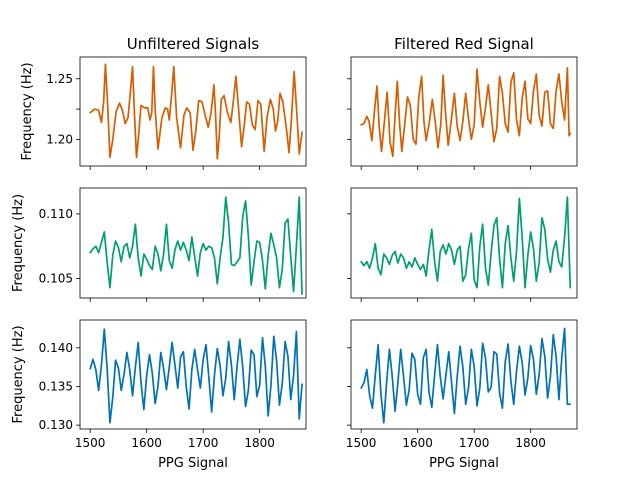 The height and width of the screenshot is (480, 640). I want to click on y-tick-label: 0.130, so click(56, 425).